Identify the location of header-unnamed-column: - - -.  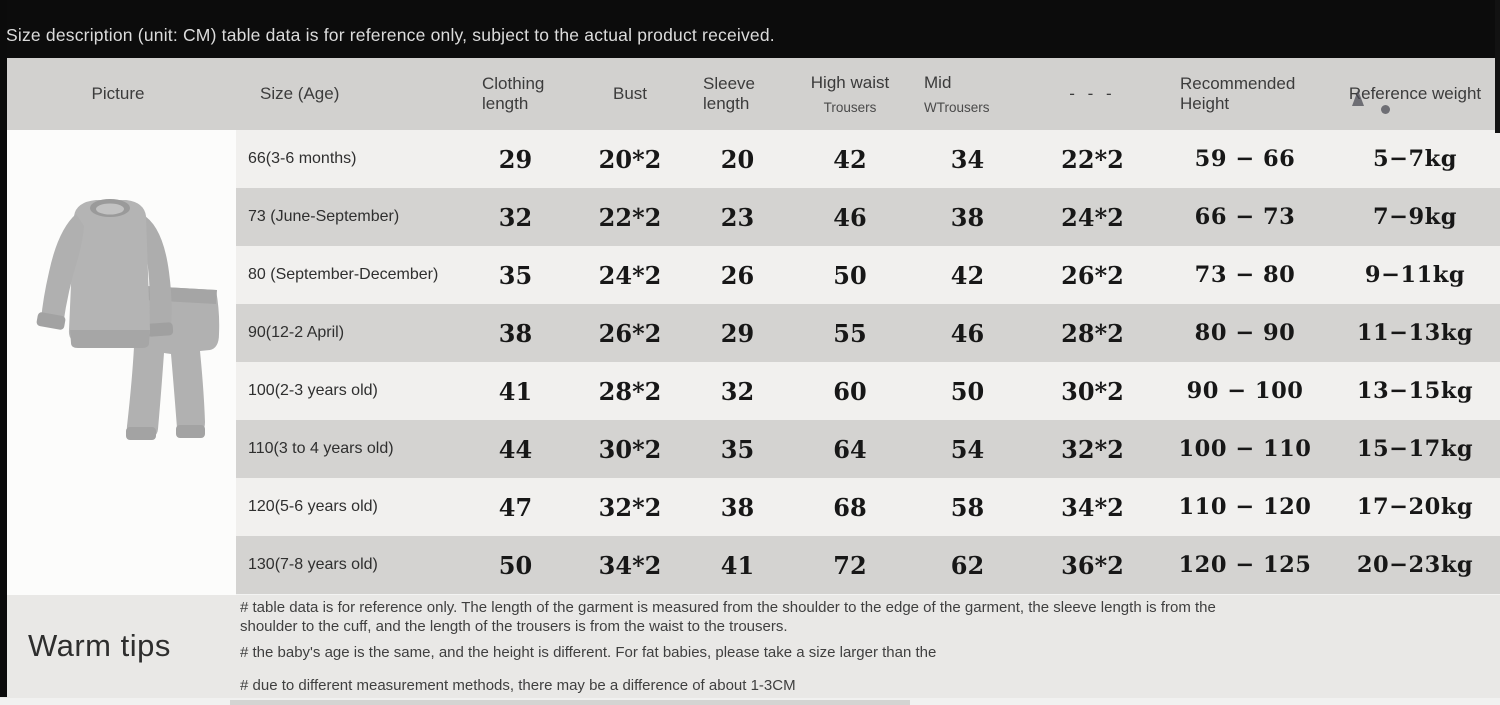
(1092, 94).